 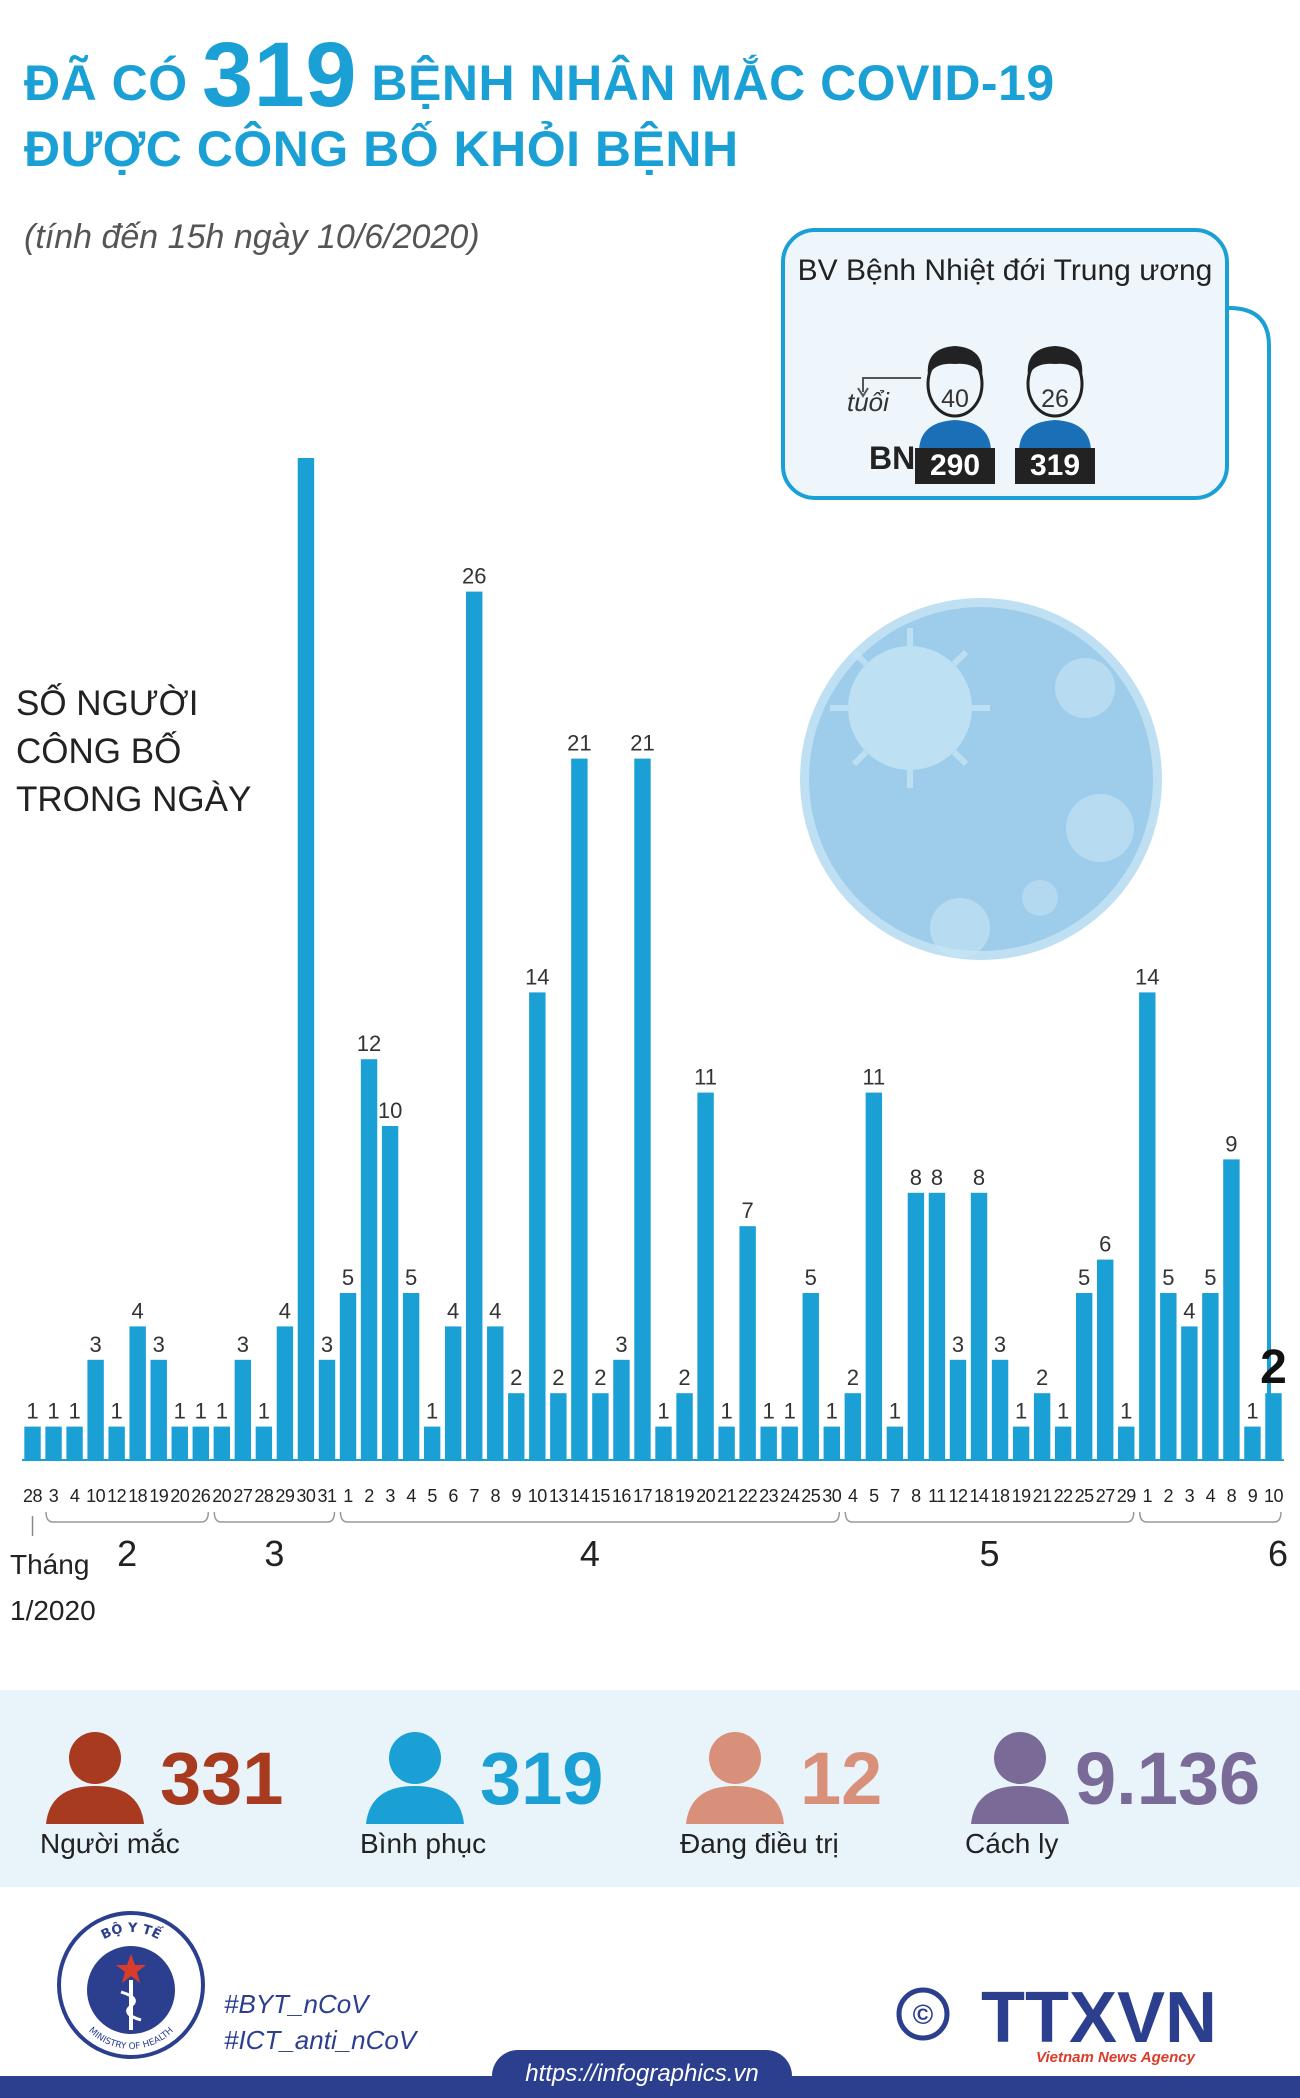 I want to click on day-tick-label: 31, so click(x=327, y=1496).